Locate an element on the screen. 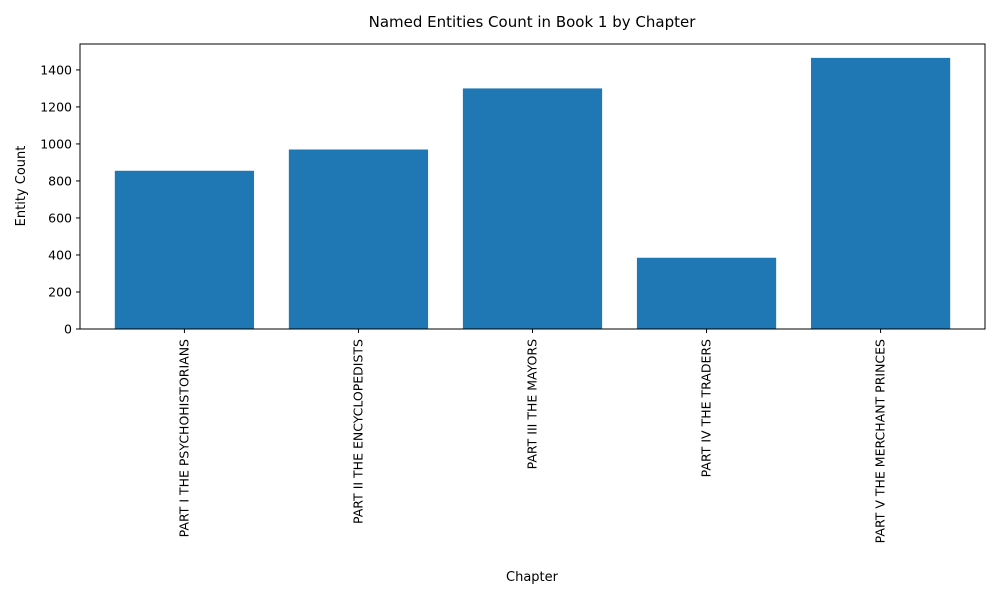 This screenshot has width=1000, height=600. x-tick-label: PART III THE MAYORS is located at coordinates (532, 404).